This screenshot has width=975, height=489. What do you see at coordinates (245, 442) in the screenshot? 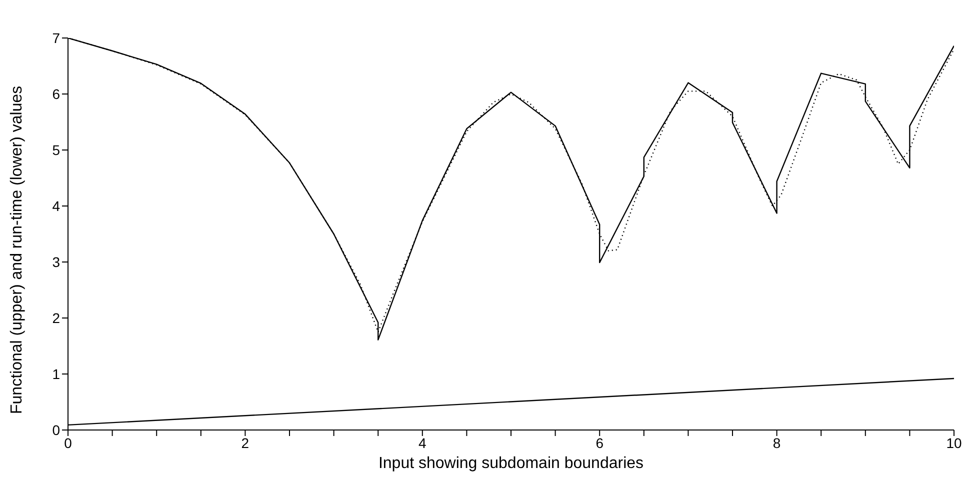
I see `x-tick-label: 2` at bounding box center [245, 442].